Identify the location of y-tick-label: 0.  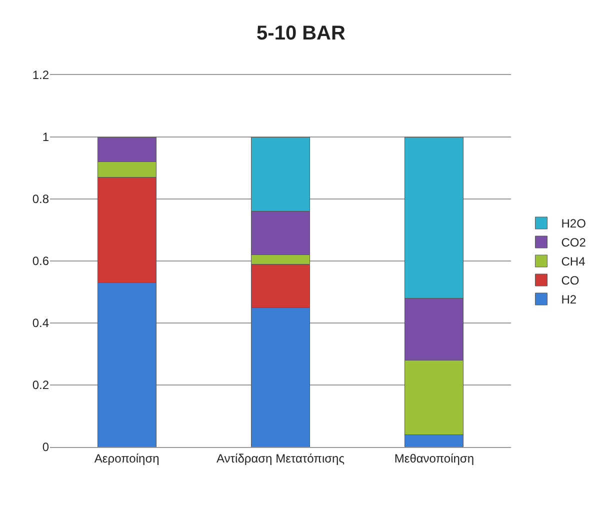
(46, 447).